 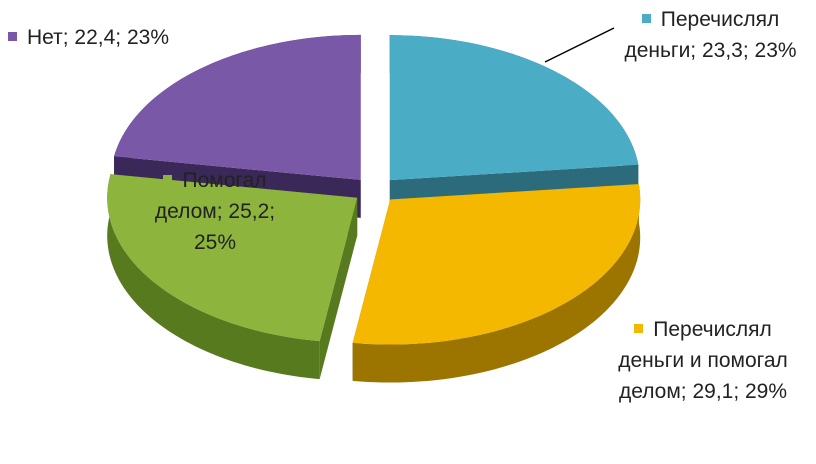 I want to click on slice-label: Нет; 22,4; 23%, so click(x=88, y=37).